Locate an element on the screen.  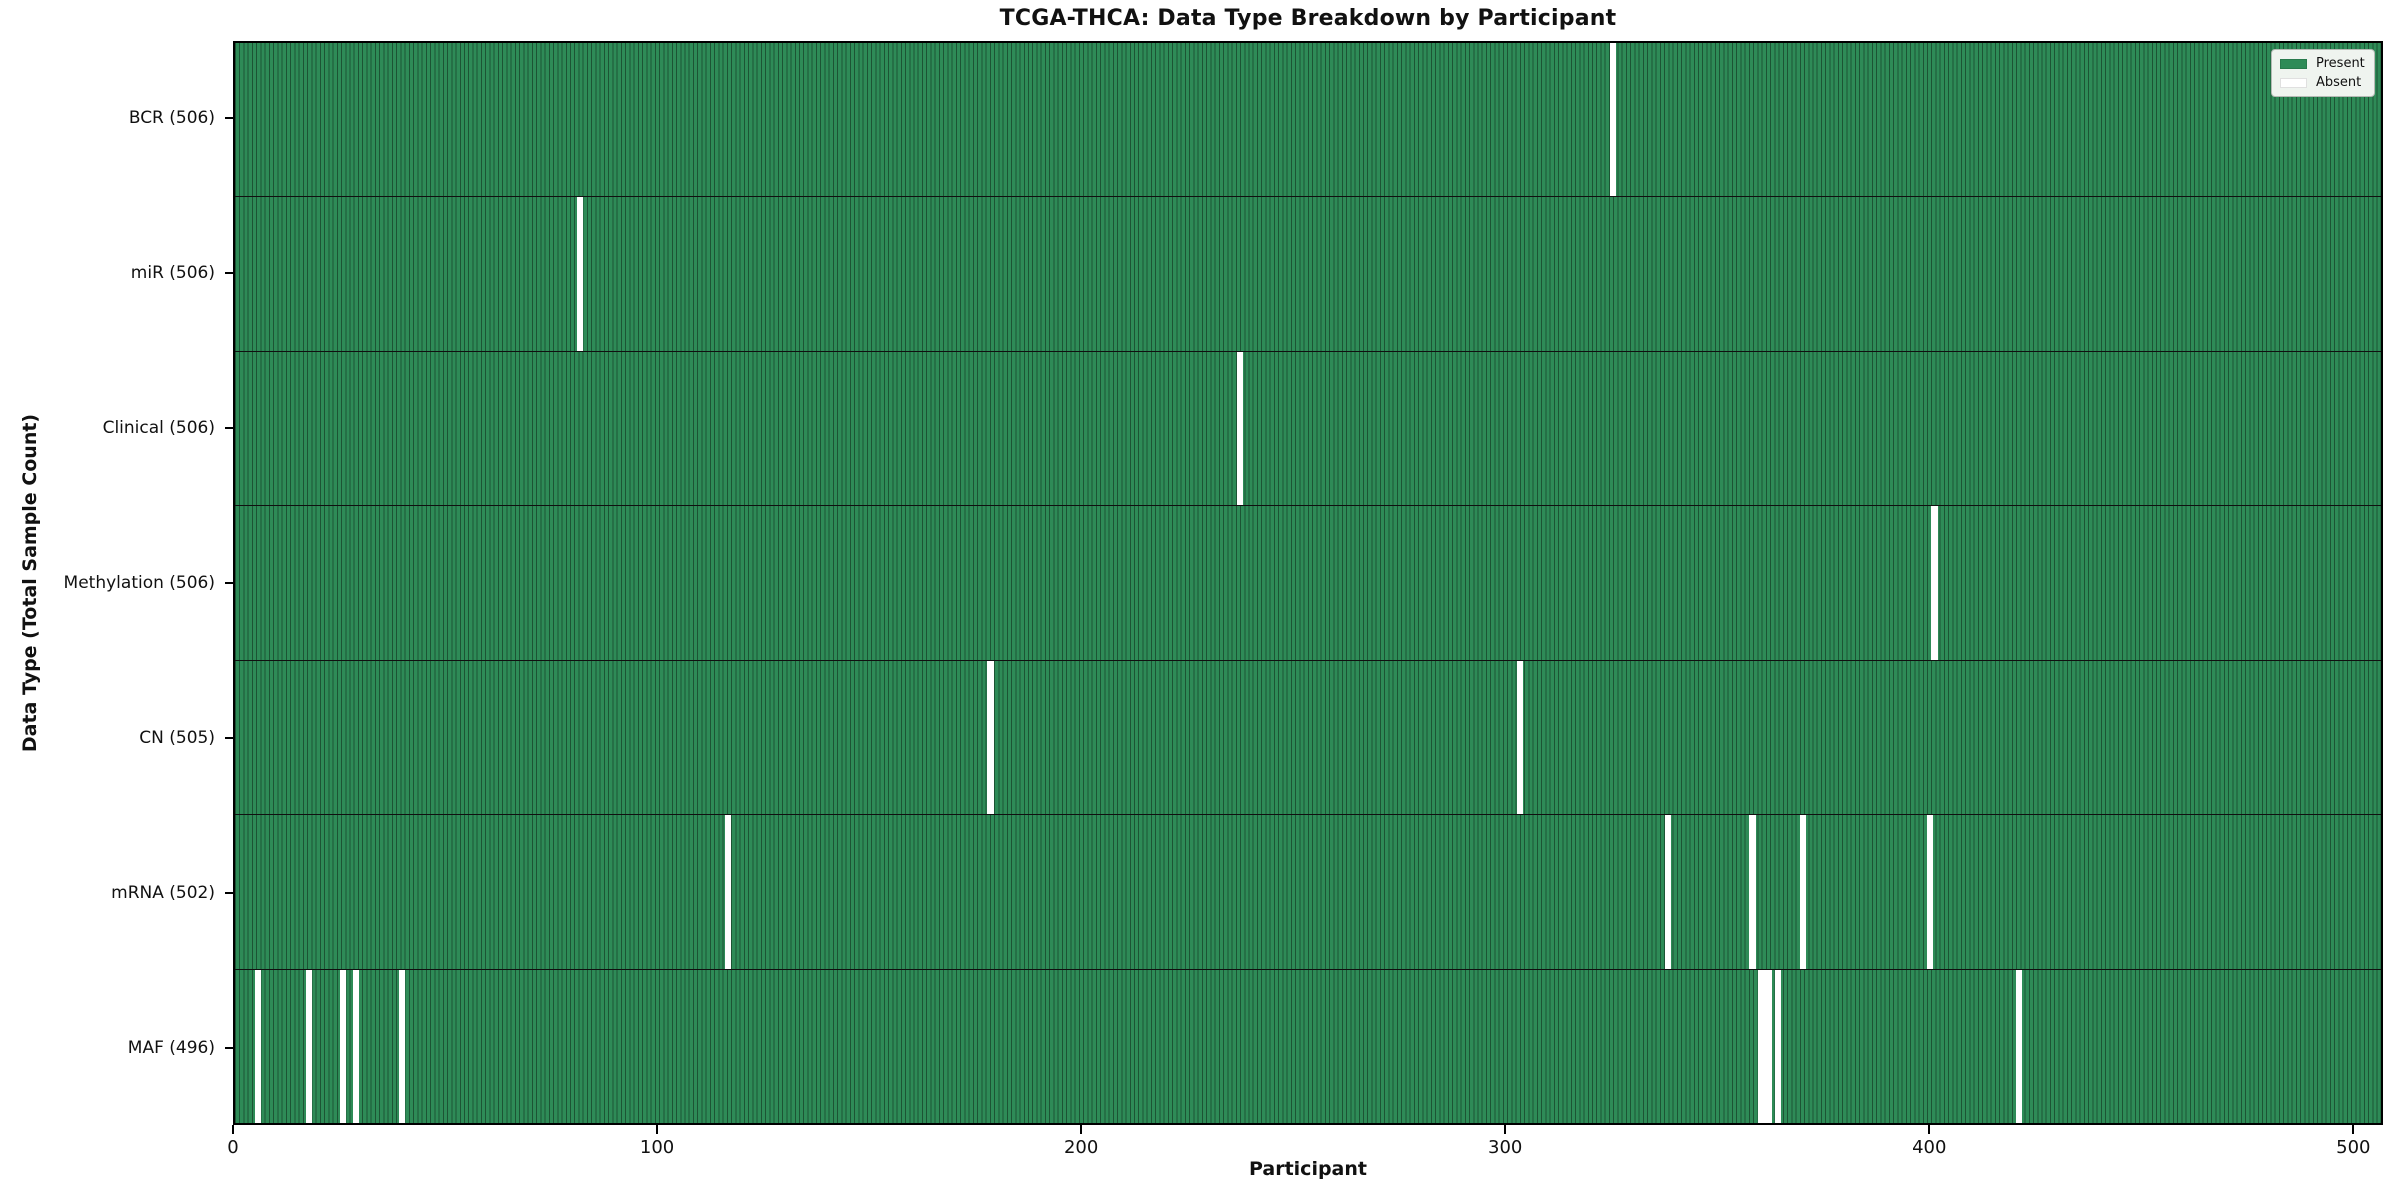
x-tick-label: 500 is located at coordinates (2353, 1147).